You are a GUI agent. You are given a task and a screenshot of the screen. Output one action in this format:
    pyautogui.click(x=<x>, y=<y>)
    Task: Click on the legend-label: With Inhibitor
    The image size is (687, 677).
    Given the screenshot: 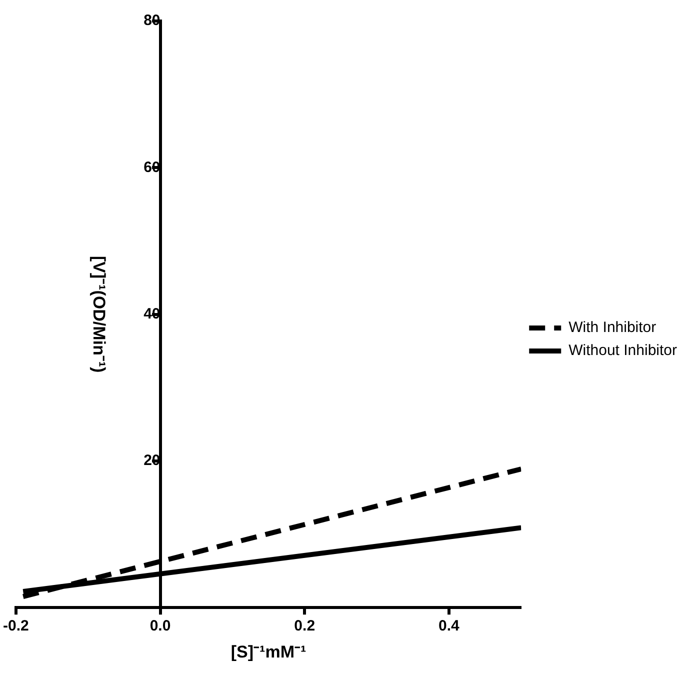 What is the action you would take?
    pyautogui.click(x=612, y=327)
    